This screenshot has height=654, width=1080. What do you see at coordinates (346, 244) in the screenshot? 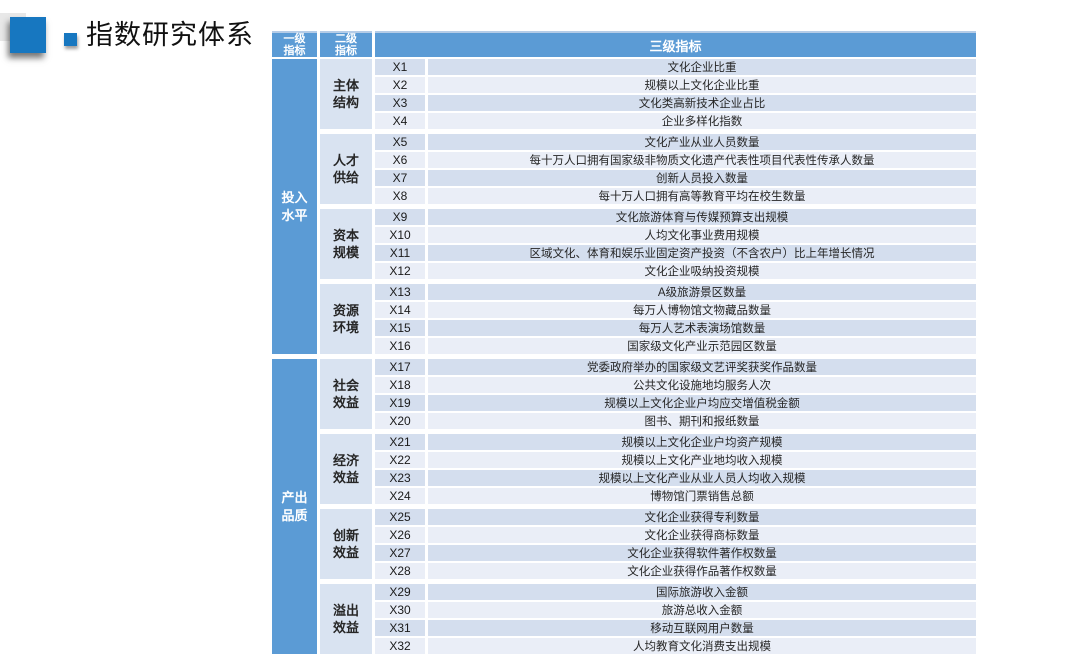
I see `level2-cell: 资本 规模` at bounding box center [346, 244].